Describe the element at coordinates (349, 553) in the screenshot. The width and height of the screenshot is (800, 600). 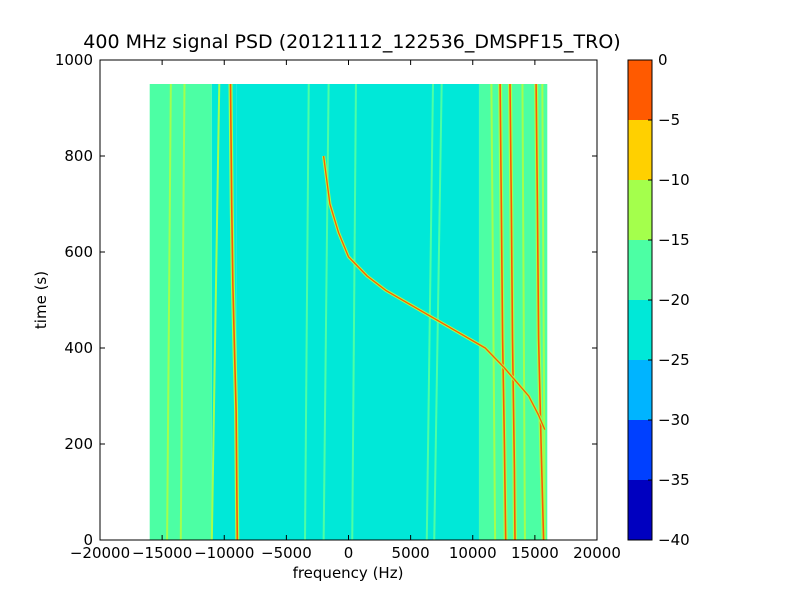
I see `x-tick-label: 0` at that location.